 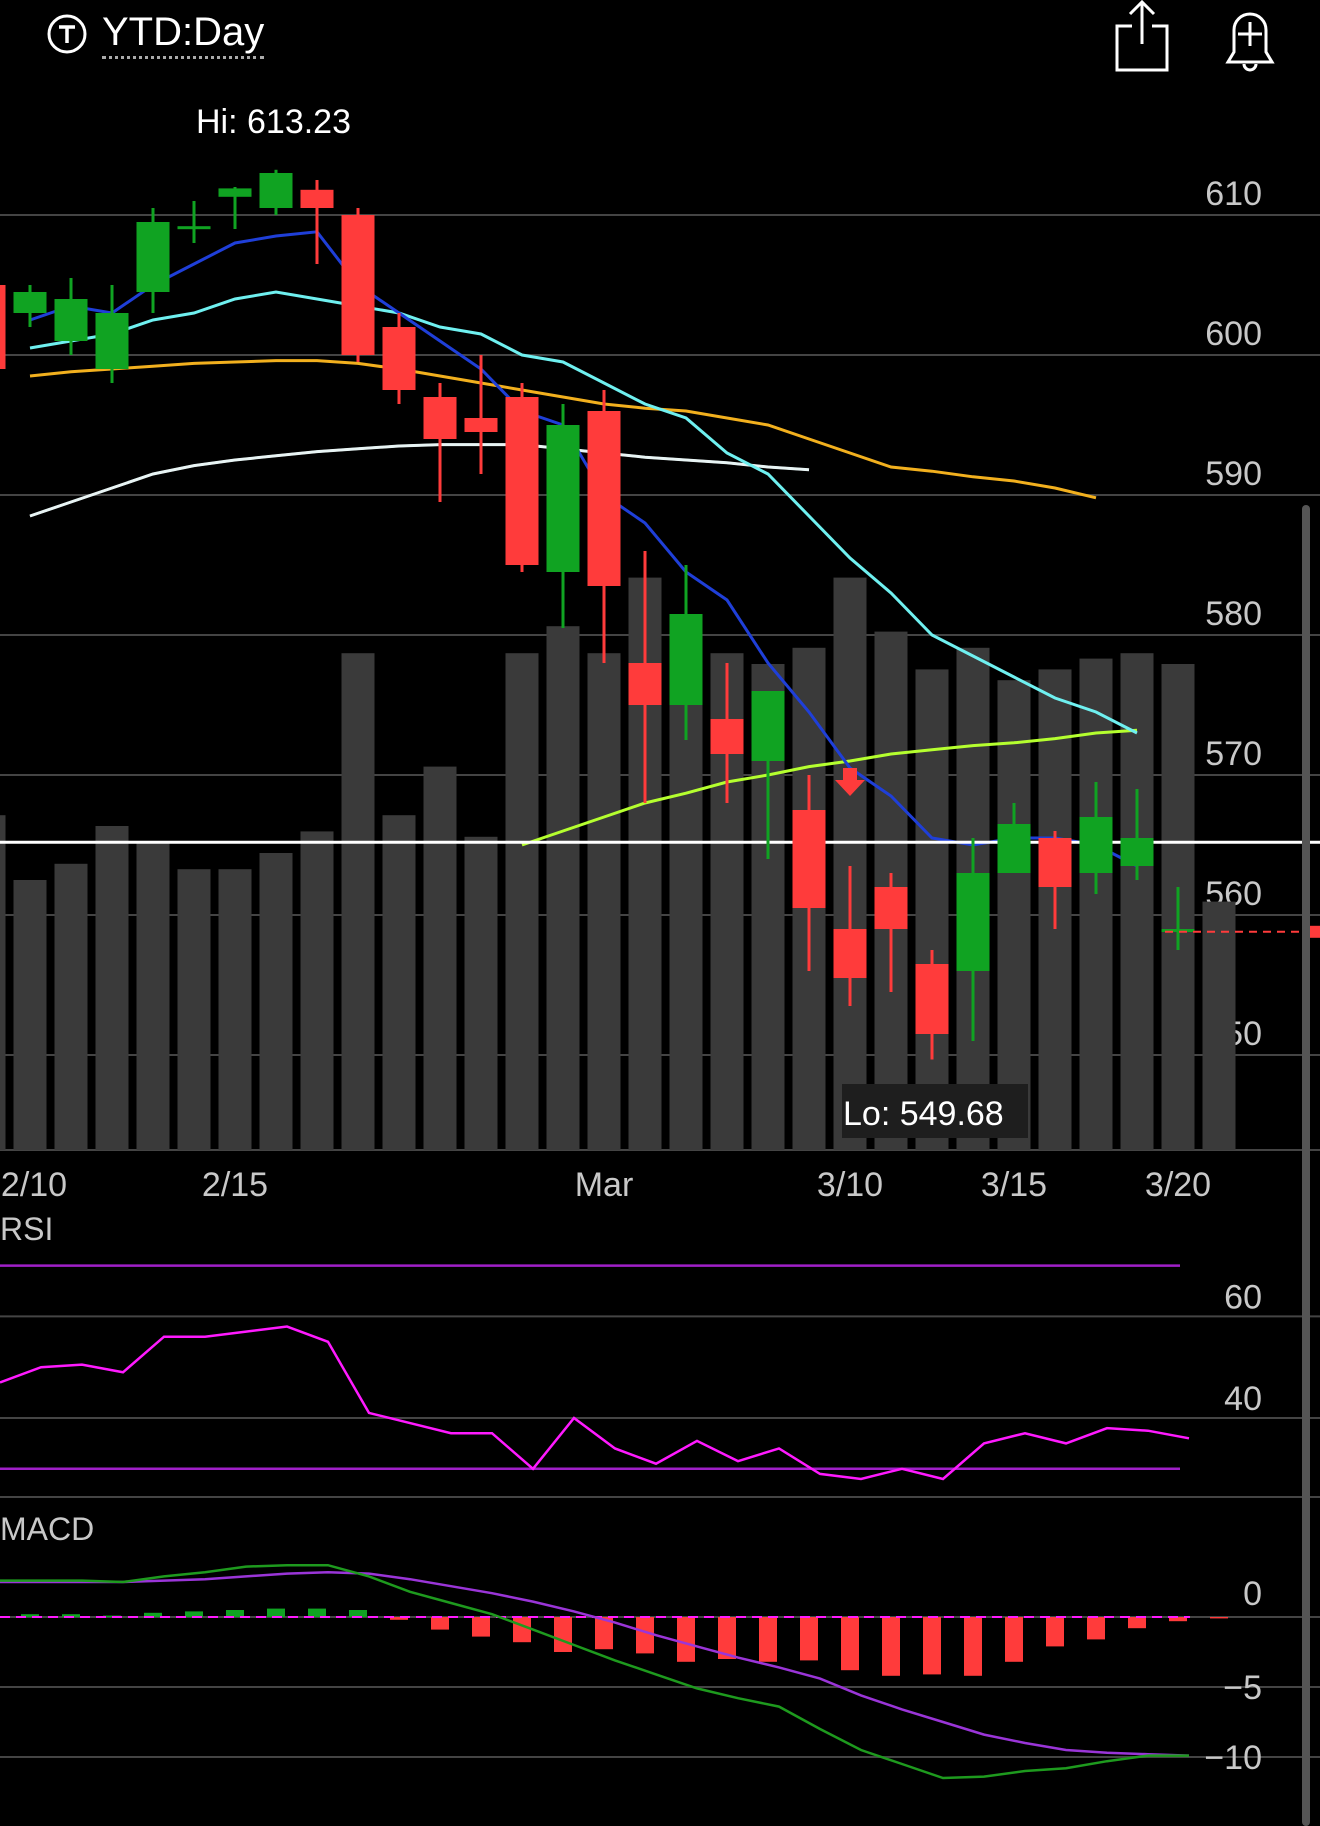 I want to click on date-axis-label: 3/10, so click(x=850, y=1185).